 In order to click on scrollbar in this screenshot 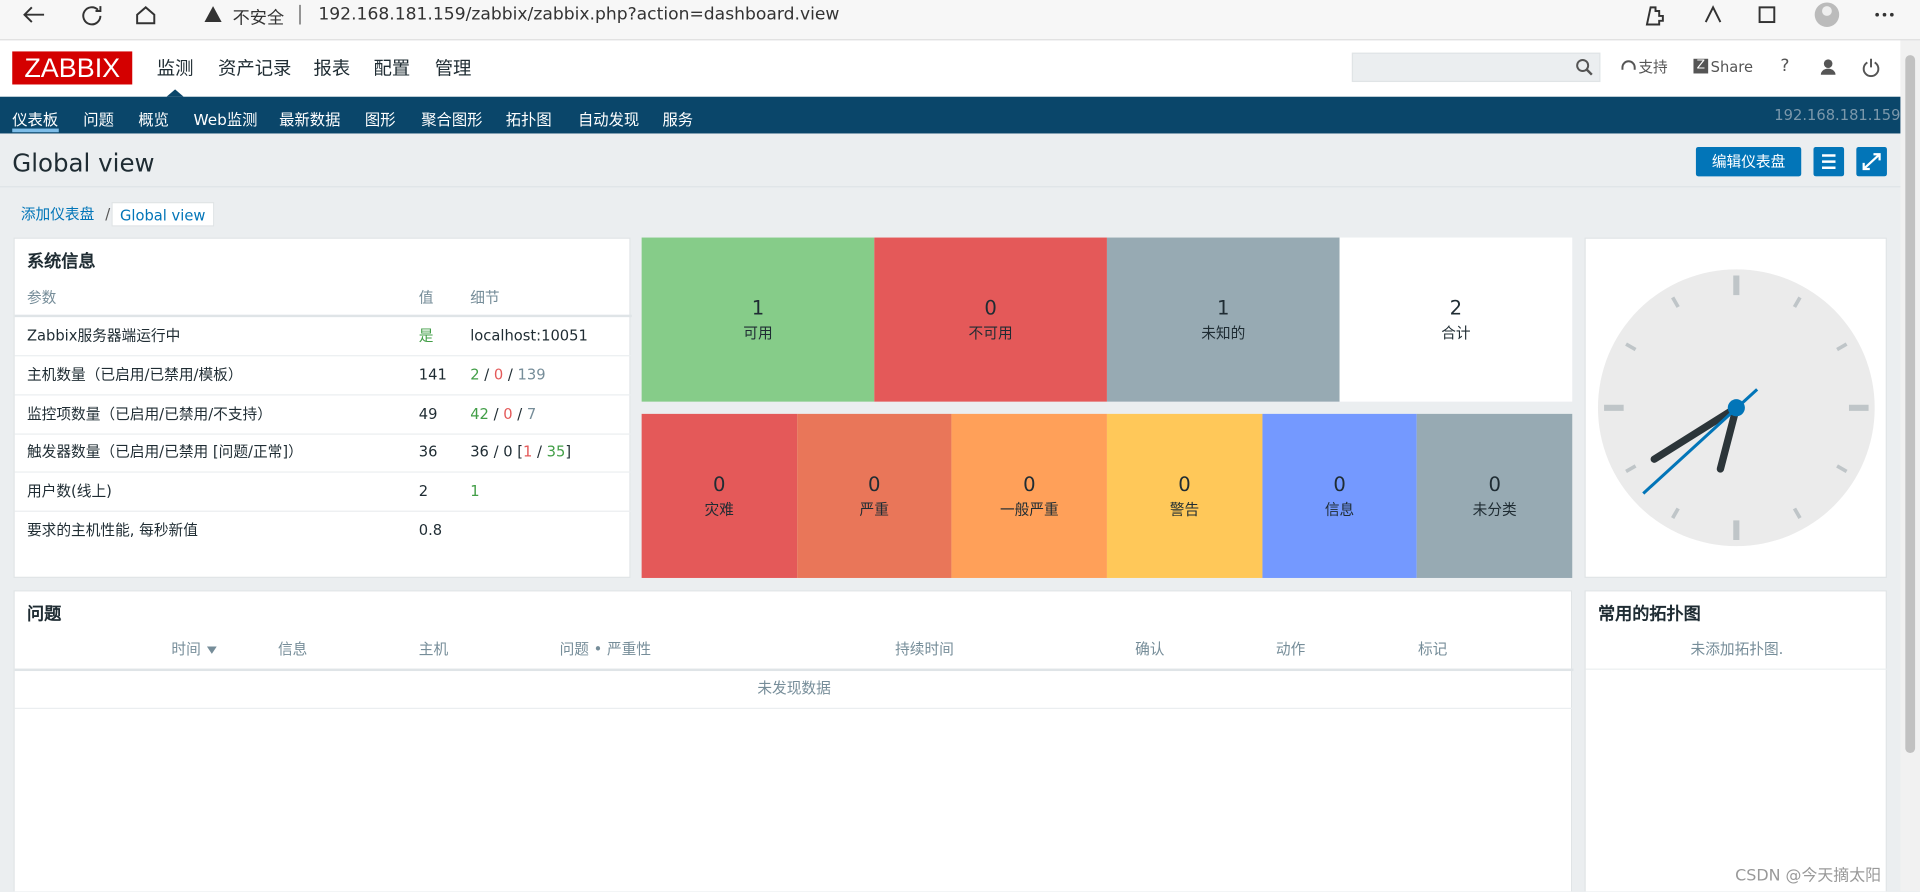, I will do `click(1910, 466)`.